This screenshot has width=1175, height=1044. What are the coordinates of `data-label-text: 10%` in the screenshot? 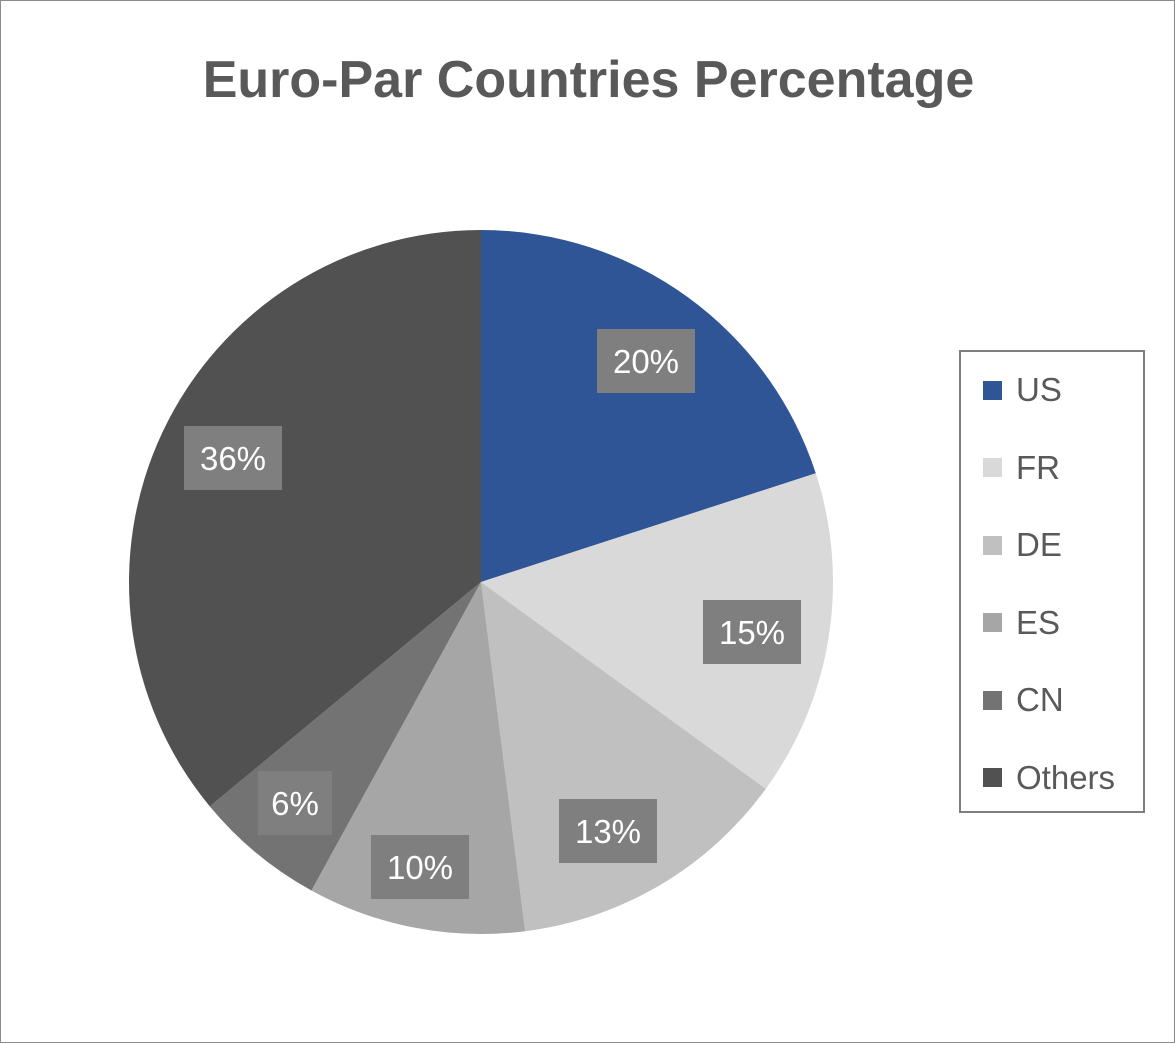 It's located at (420, 867).